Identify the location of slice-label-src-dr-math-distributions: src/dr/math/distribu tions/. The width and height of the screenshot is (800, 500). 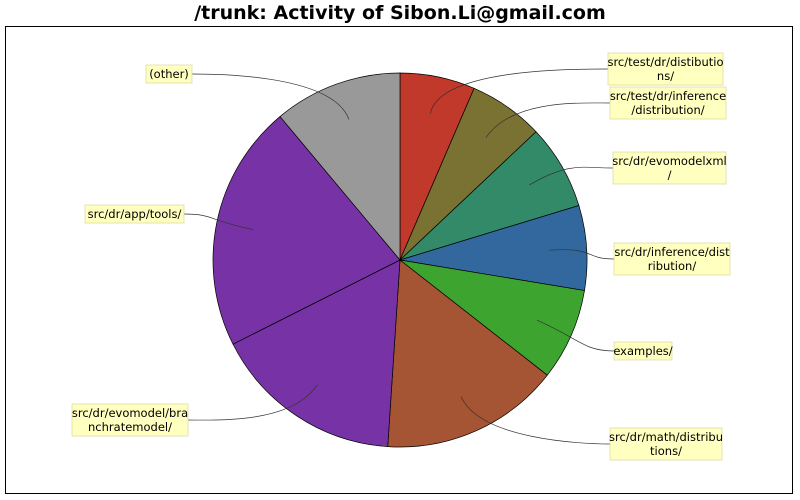
(666, 444).